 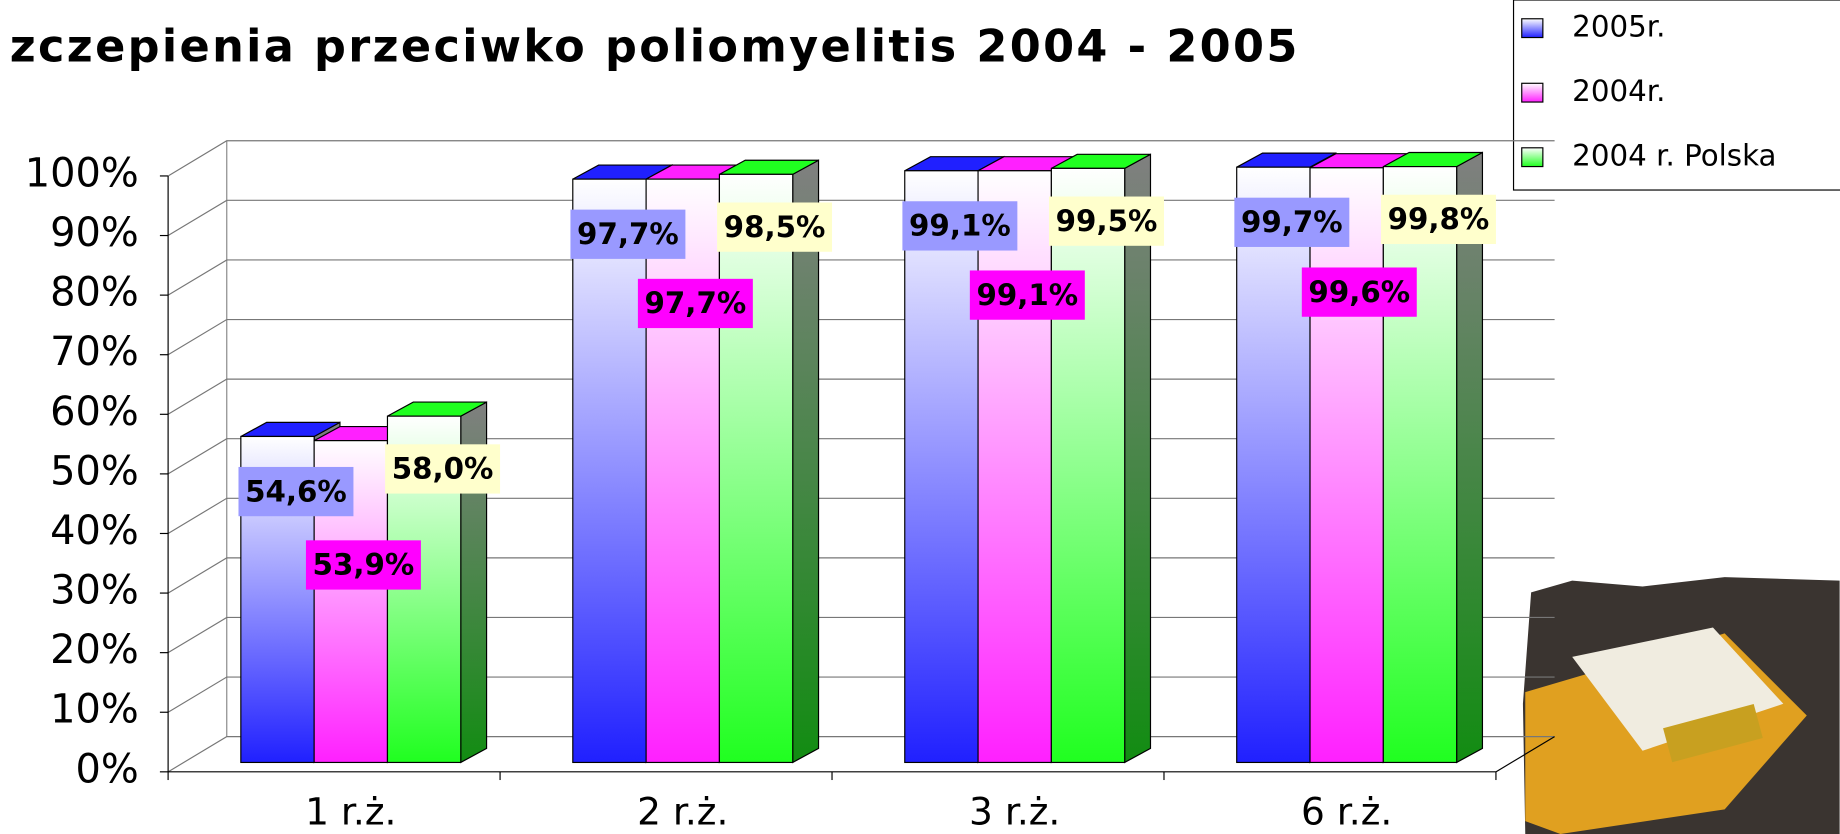 What do you see at coordinates (1618, 91) in the screenshot?
I see `legend-label: 2004r.` at bounding box center [1618, 91].